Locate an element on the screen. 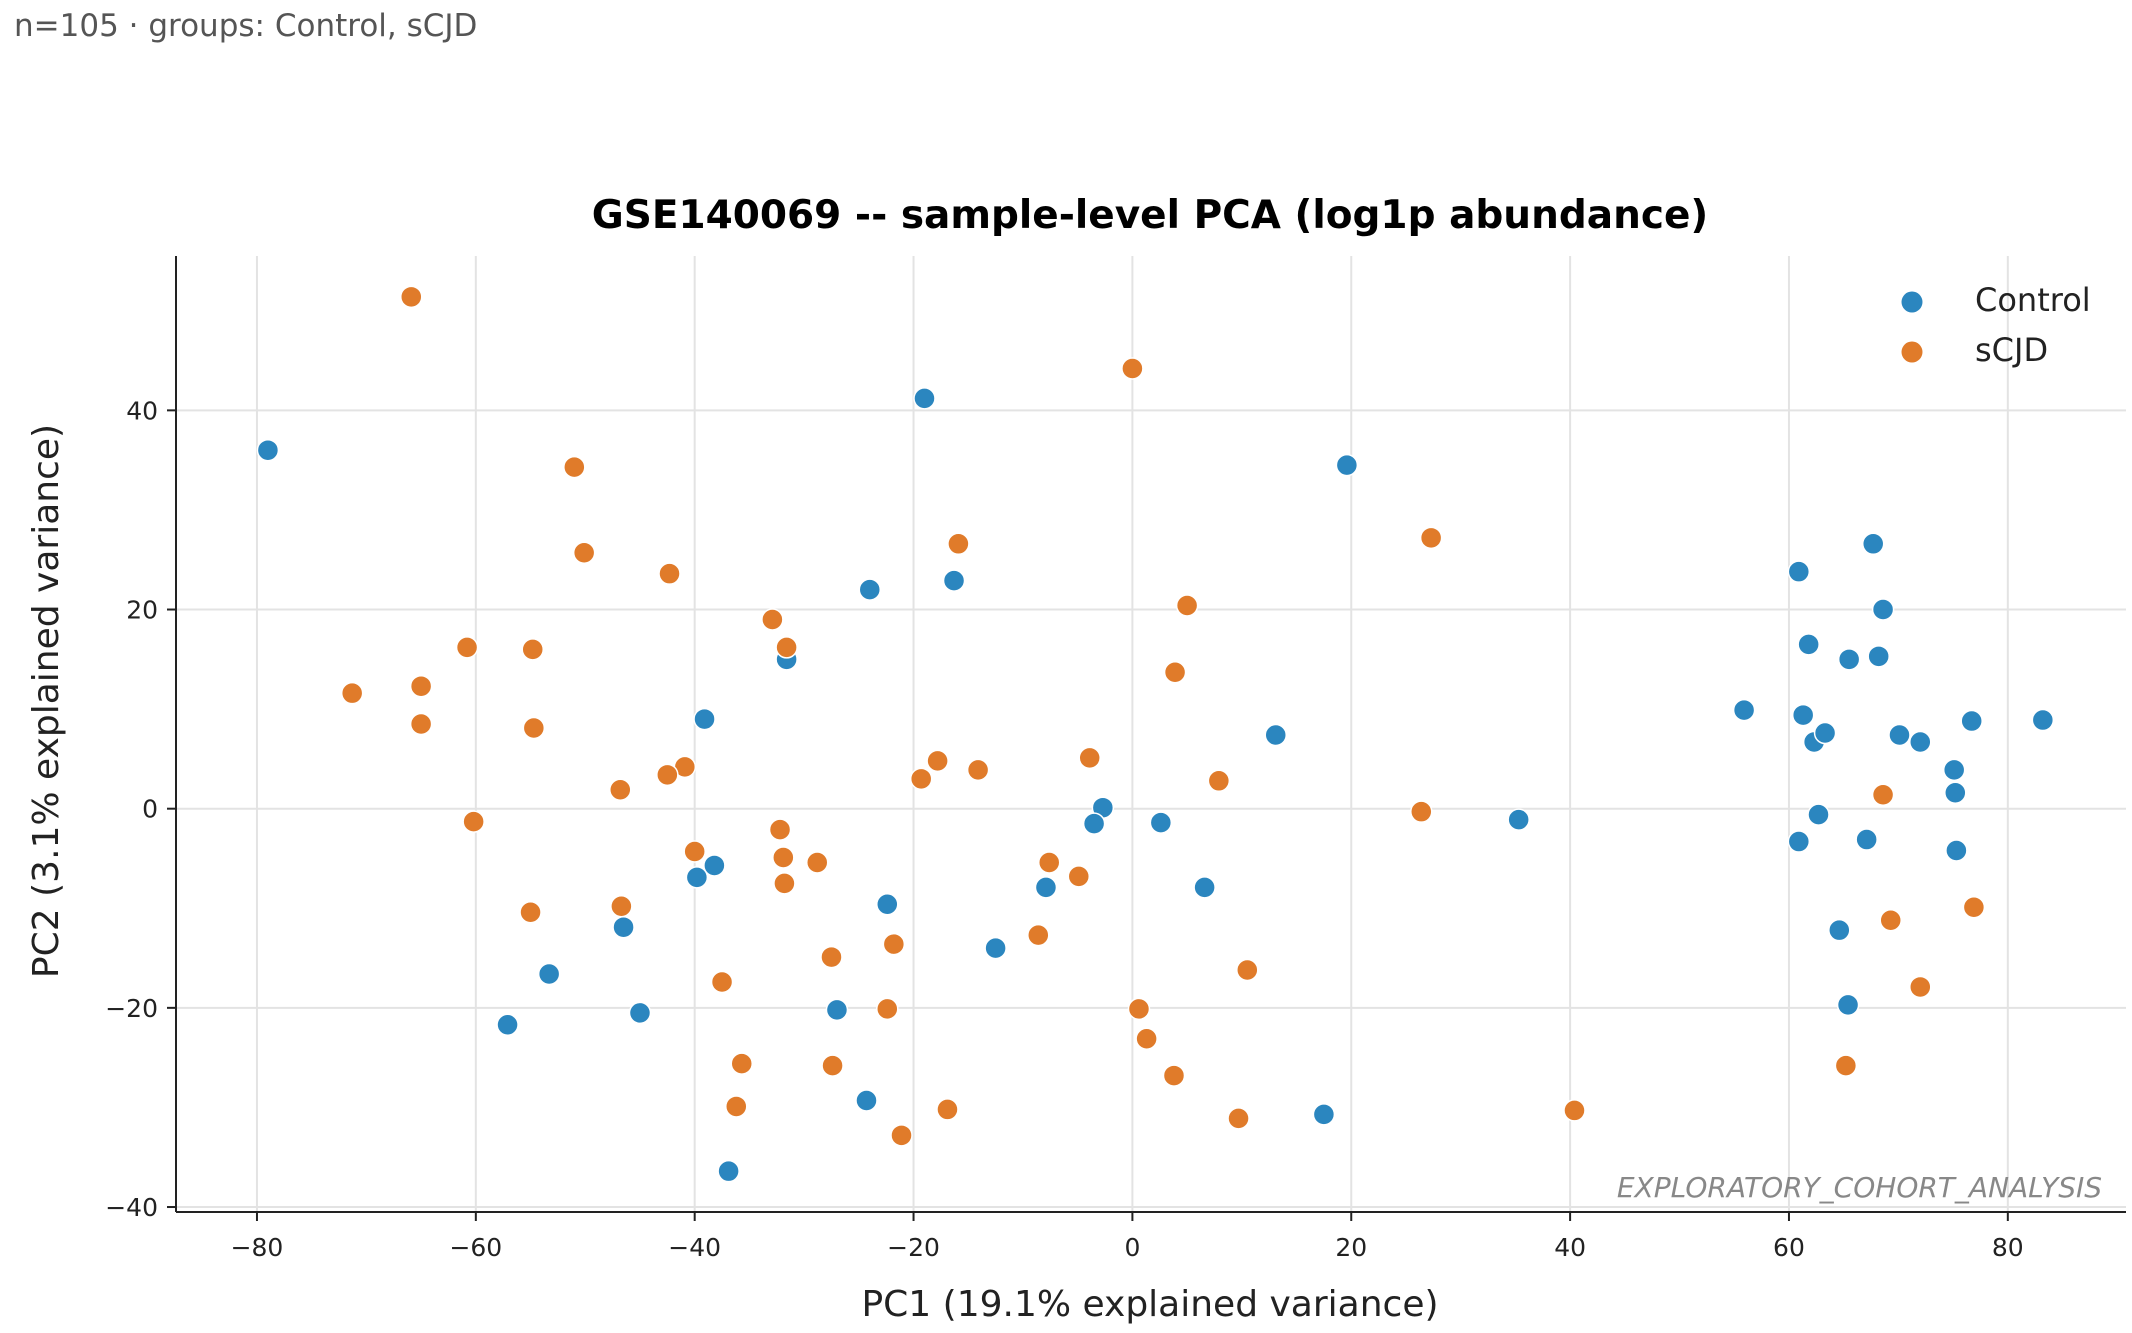 The image size is (2132, 1333). x-tick-label: 80 is located at coordinates (2008, 1247).